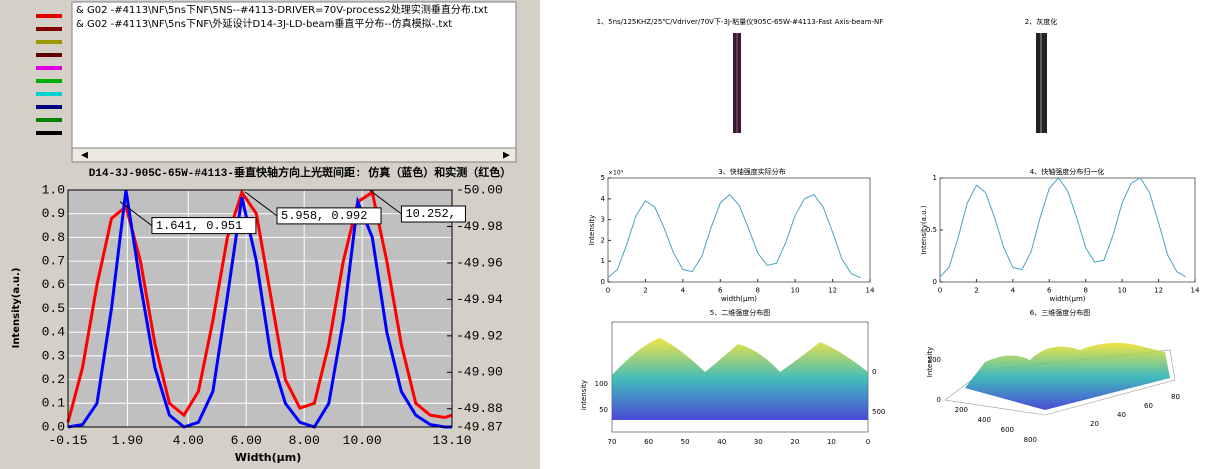  Describe the element at coordinates (592, 230) in the screenshot. I see `y-axis-label: Intensity` at that location.